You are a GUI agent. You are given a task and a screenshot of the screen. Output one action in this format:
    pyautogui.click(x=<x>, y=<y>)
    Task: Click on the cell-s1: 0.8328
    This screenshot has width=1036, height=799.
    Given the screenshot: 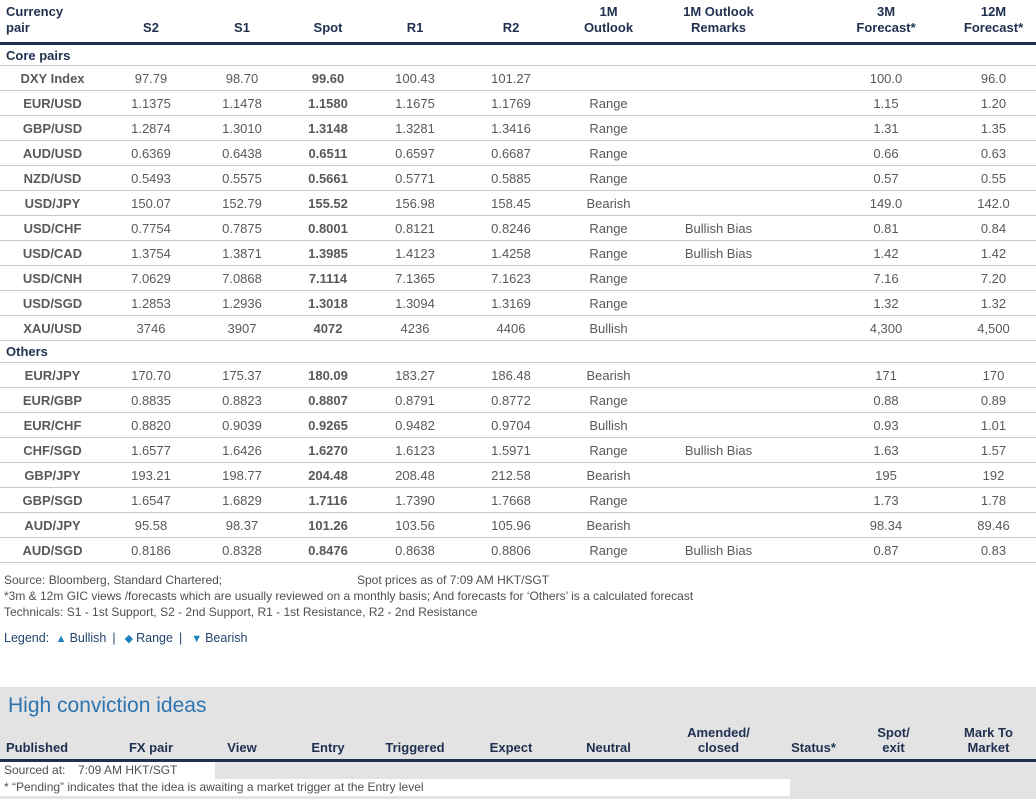 What is the action you would take?
    pyautogui.click(x=242, y=550)
    